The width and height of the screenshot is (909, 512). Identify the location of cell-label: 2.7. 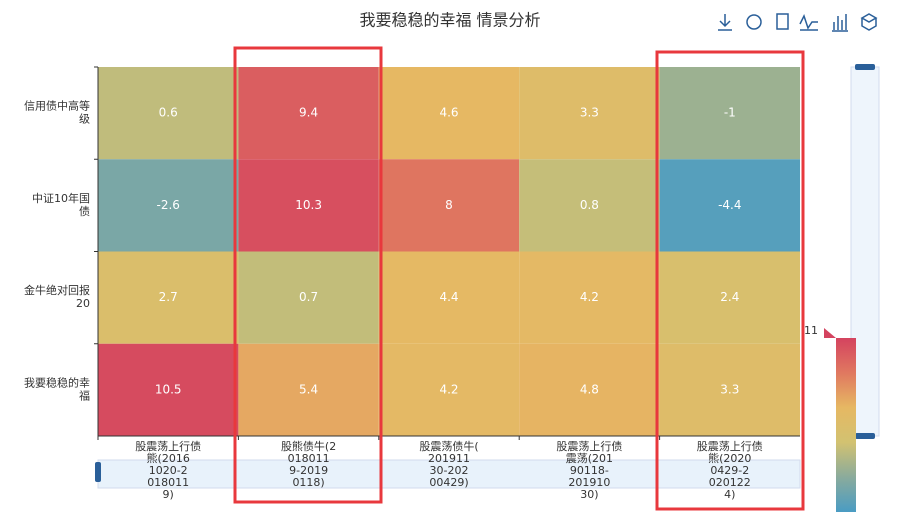
(168, 297).